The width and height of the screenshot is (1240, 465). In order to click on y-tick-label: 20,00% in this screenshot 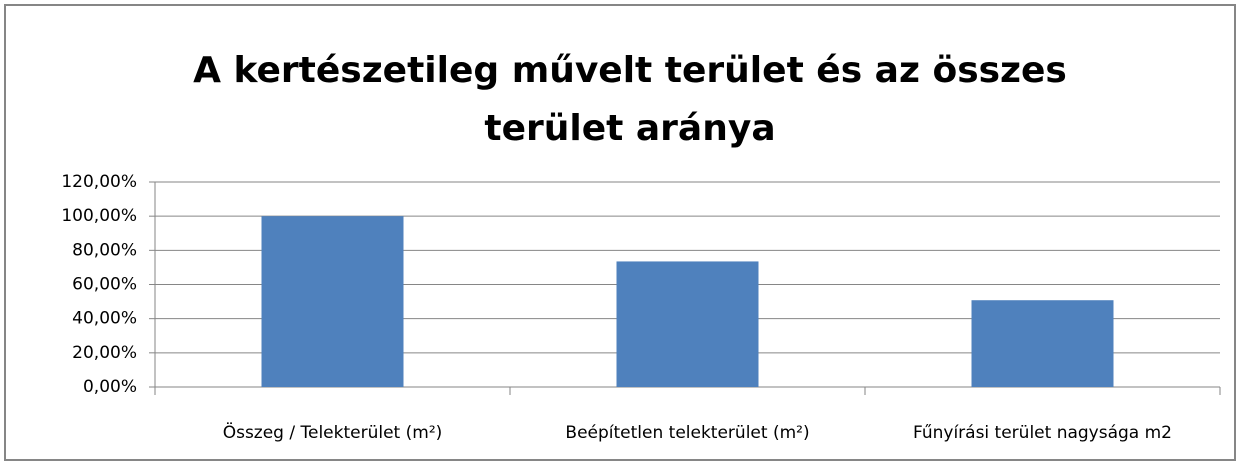, I will do `click(104, 353)`.